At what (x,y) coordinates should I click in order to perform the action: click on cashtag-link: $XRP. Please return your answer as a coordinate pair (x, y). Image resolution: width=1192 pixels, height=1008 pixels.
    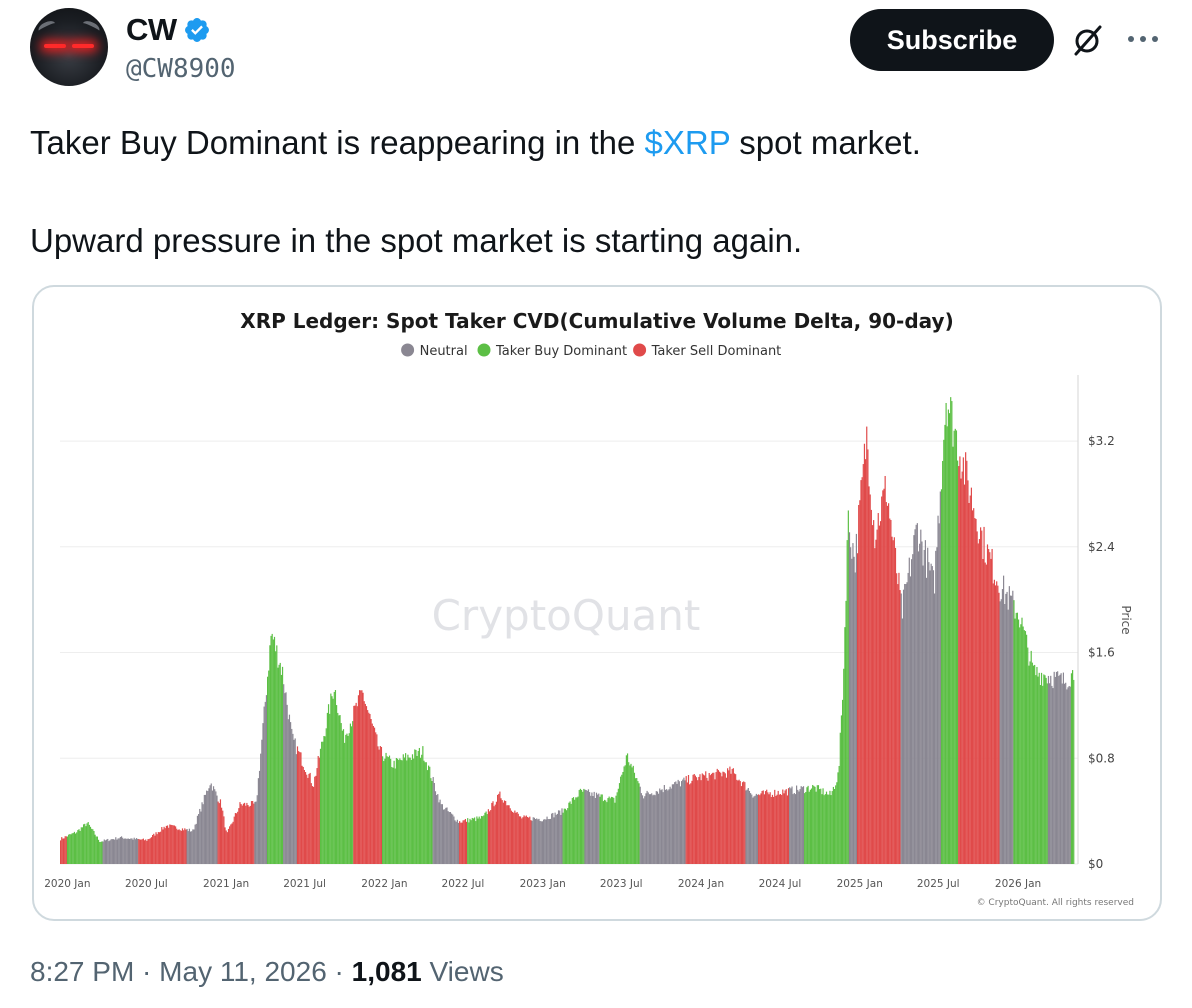
    Looking at the image, I should click on (687, 142).